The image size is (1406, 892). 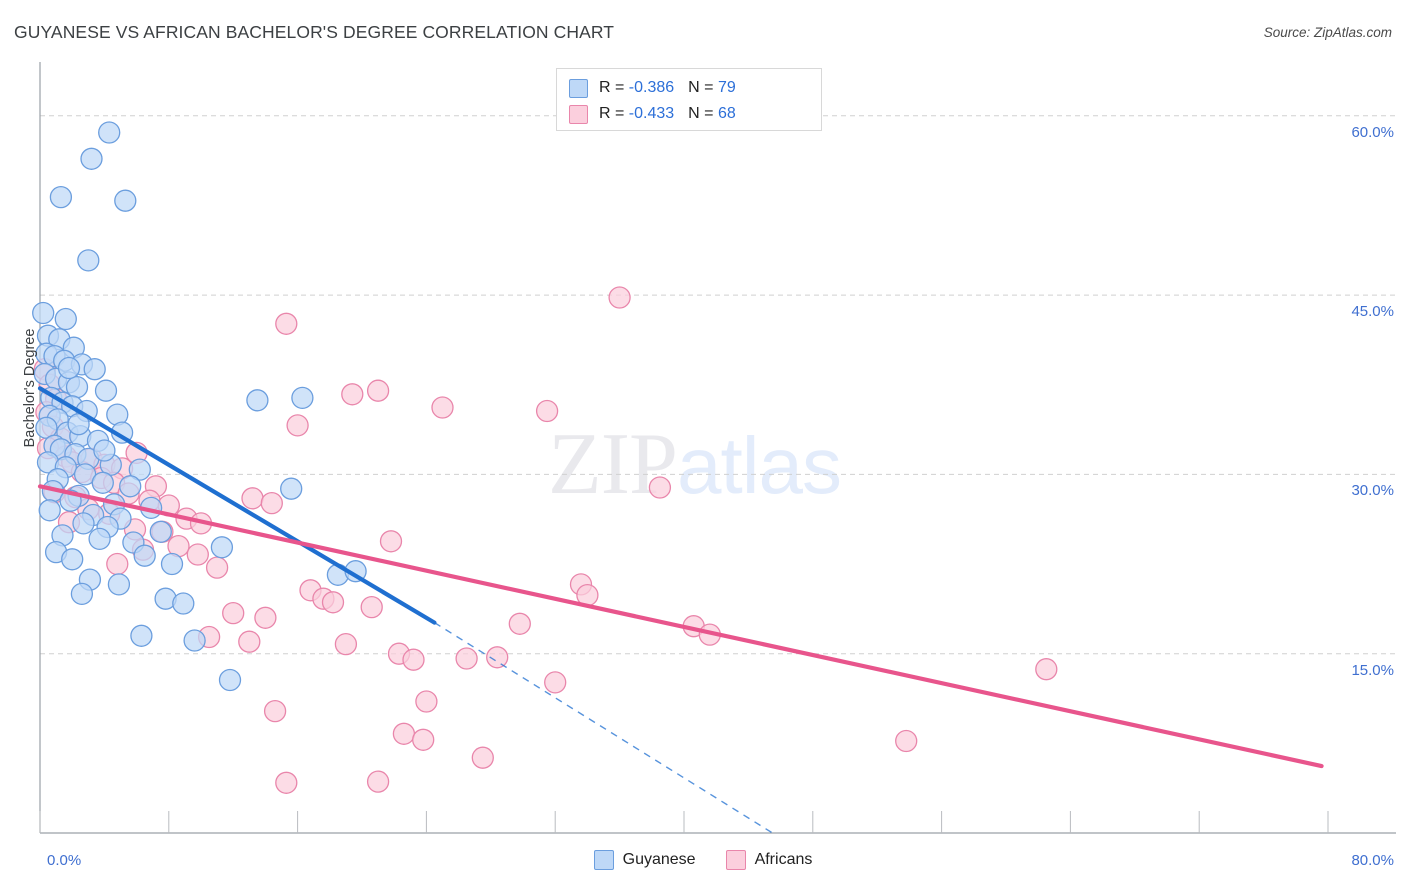 I want to click on legend-item-africans: Africans, so click(x=769, y=860).